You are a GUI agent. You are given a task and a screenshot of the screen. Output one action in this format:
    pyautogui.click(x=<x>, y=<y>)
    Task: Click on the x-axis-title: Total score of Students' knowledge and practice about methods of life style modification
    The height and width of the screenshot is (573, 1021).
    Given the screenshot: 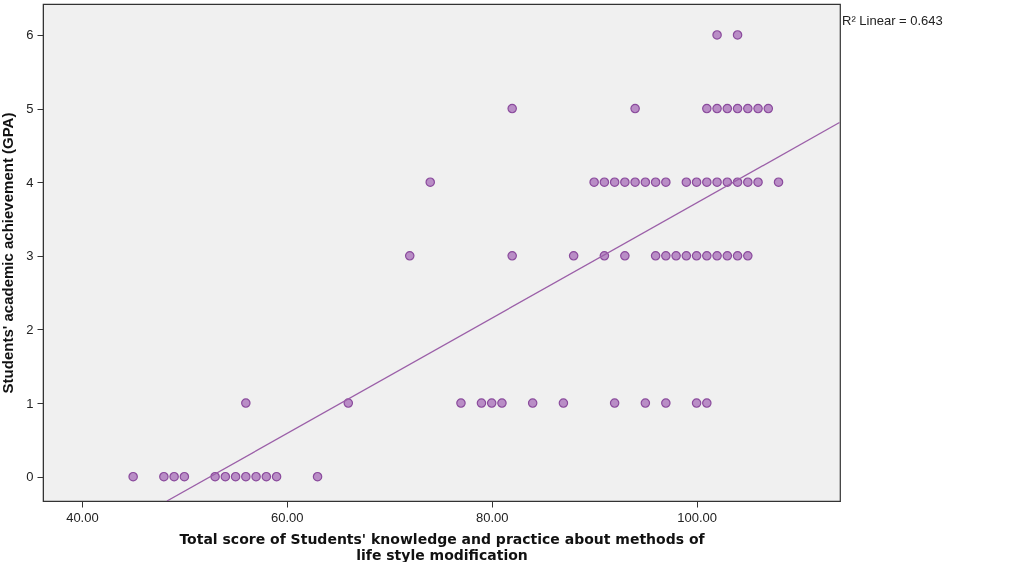 What is the action you would take?
    pyautogui.click(x=442, y=546)
    